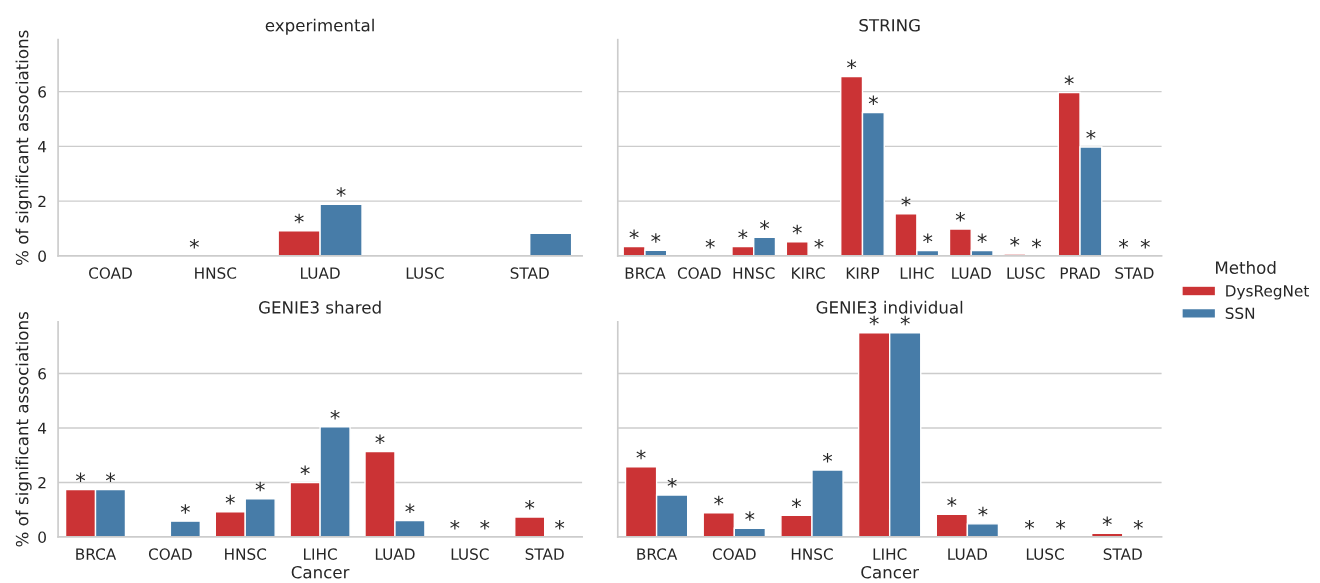 Image resolution: width=1320 pixels, height=583 pixels. What do you see at coordinates (320, 307) in the screenshot?
I see `chart-title: GENIE3 shared` at bounding box center [320, 307].